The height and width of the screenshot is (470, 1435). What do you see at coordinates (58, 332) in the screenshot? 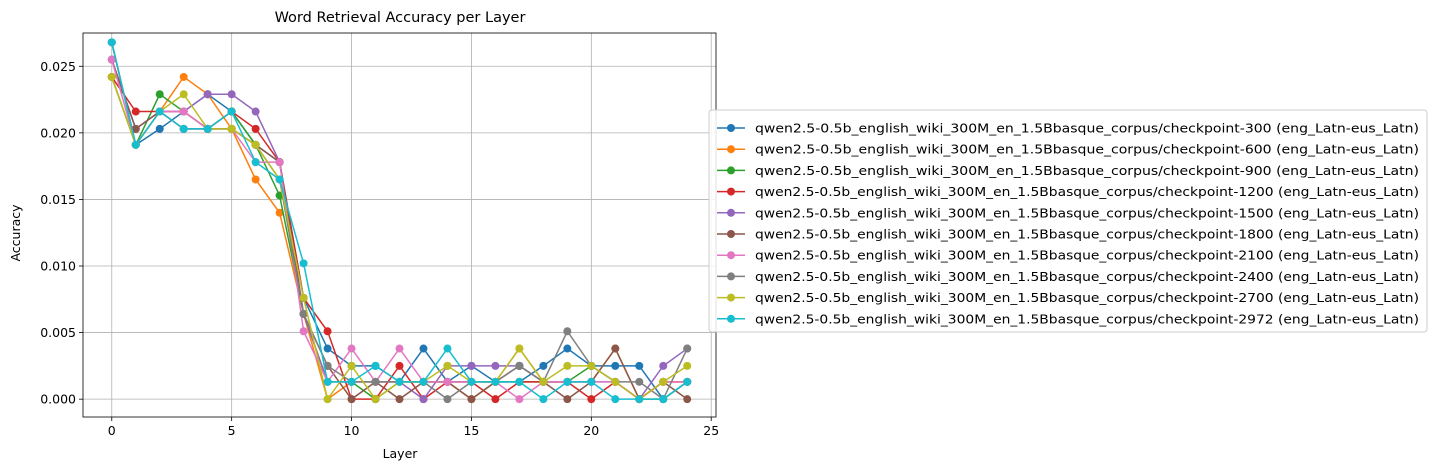
I see `y-tick-label: 0.005` at bounding box center [58, 332].